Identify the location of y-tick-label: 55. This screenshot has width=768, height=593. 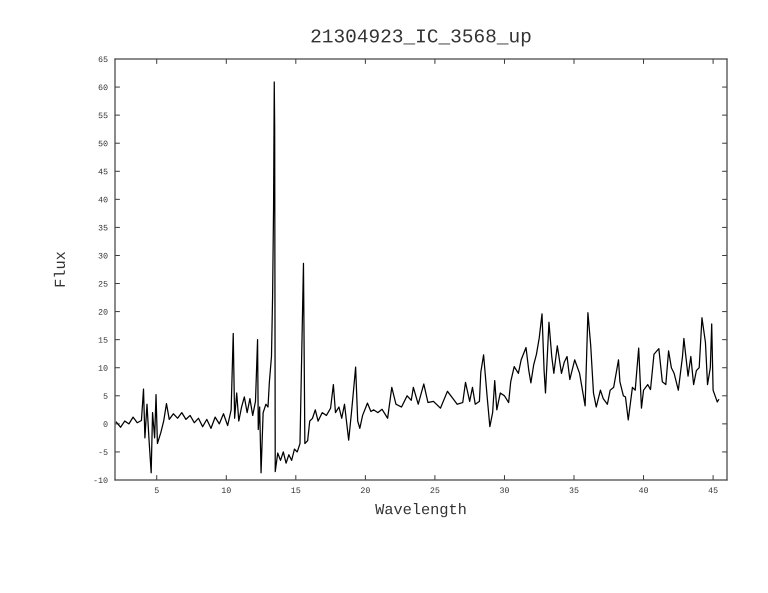
(103, 115).